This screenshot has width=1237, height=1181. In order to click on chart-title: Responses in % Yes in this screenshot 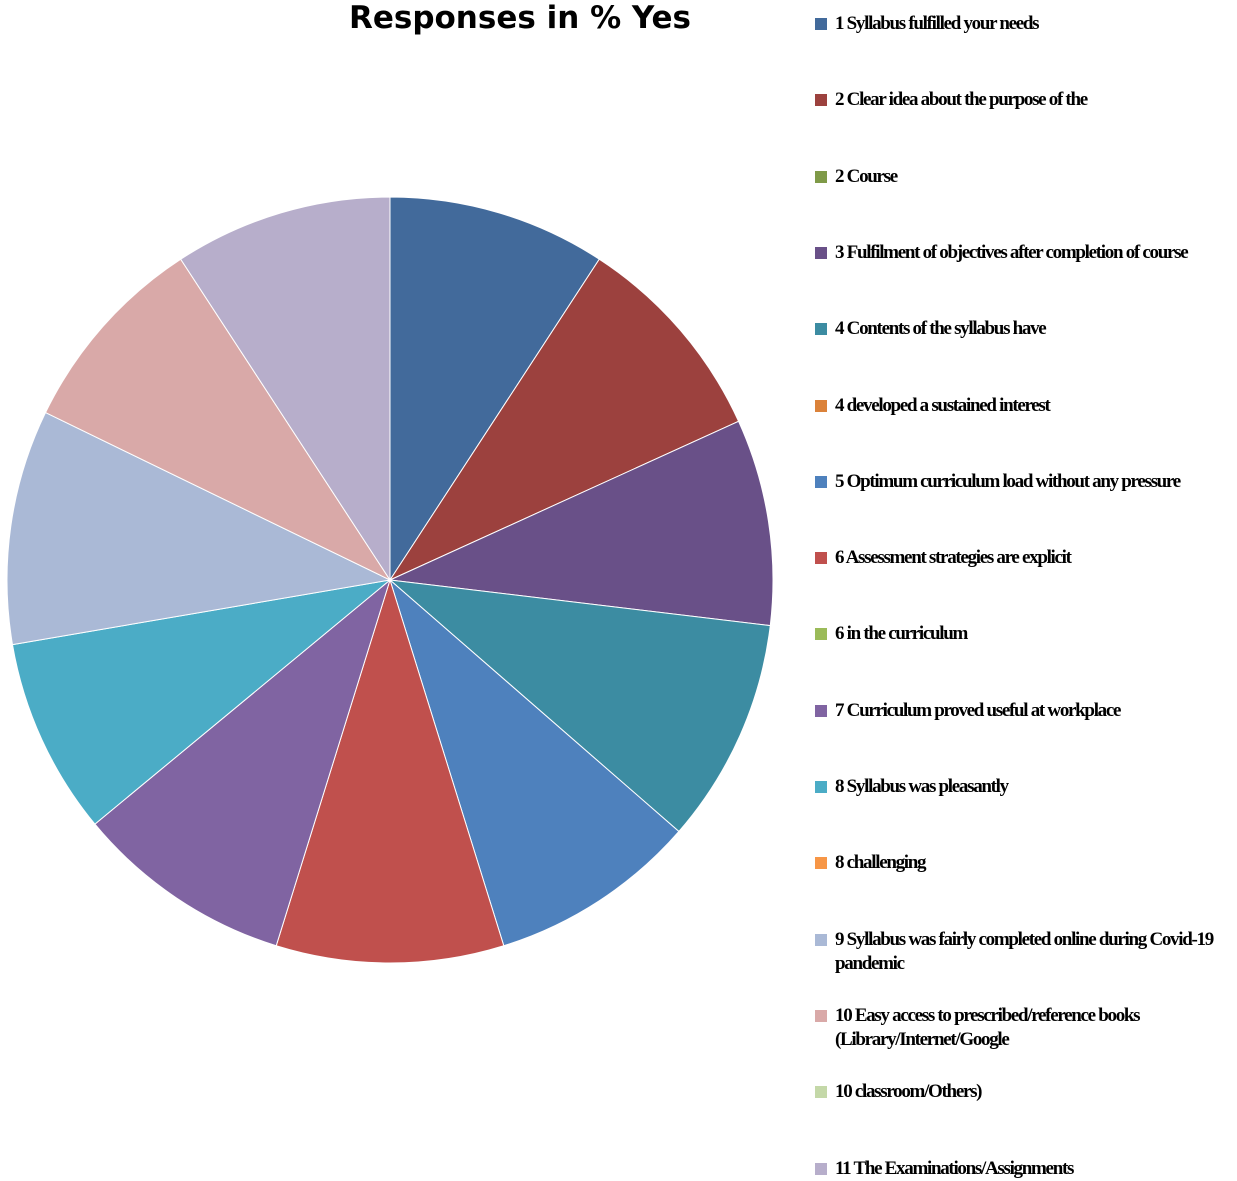, I will do `click(520, 18)`.